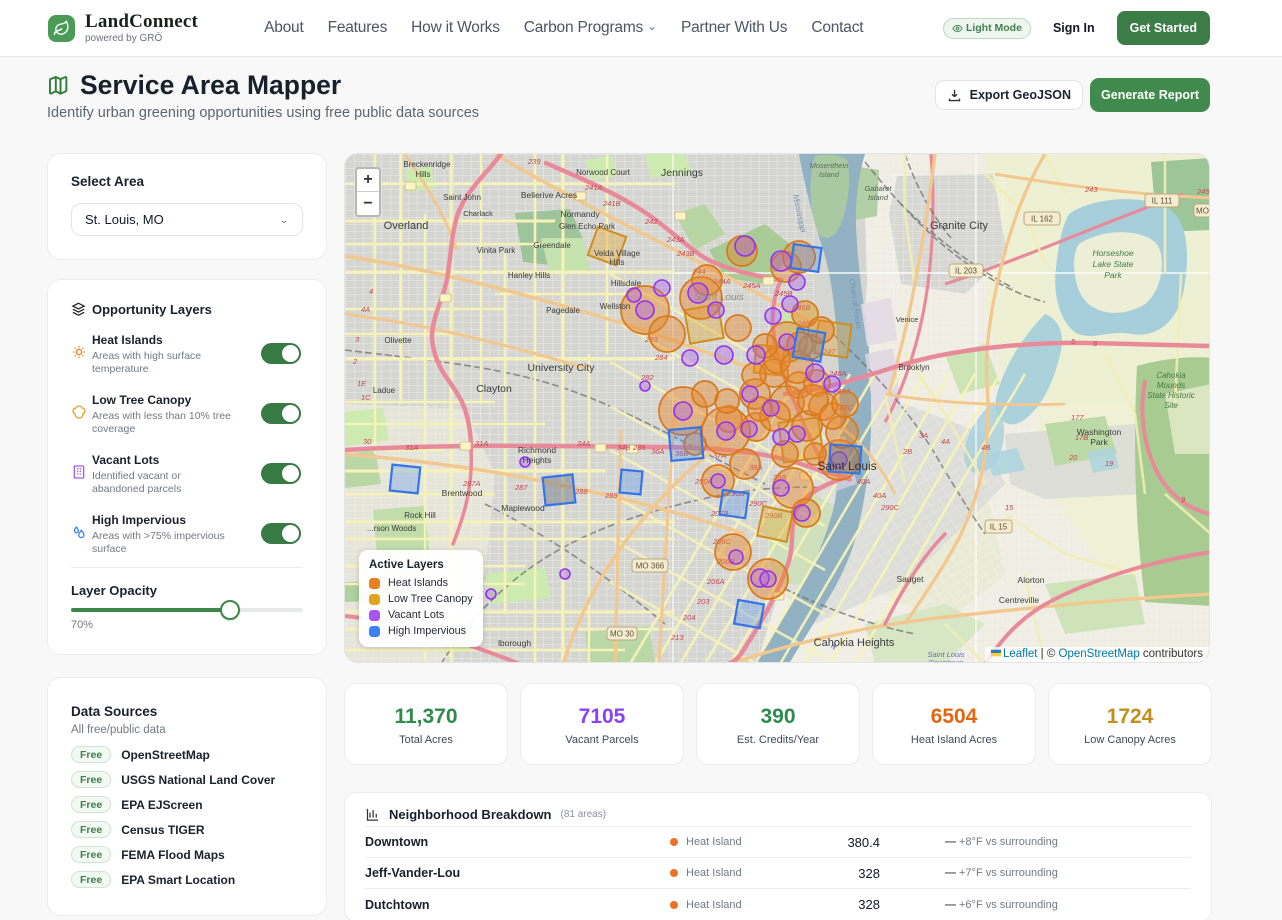 The height and width of the screenshot is (920, 1282). What do you see at coordinates (362, 383) in the screenshot?
I see `svg-text: 1E` at bounding box center [362, 383].